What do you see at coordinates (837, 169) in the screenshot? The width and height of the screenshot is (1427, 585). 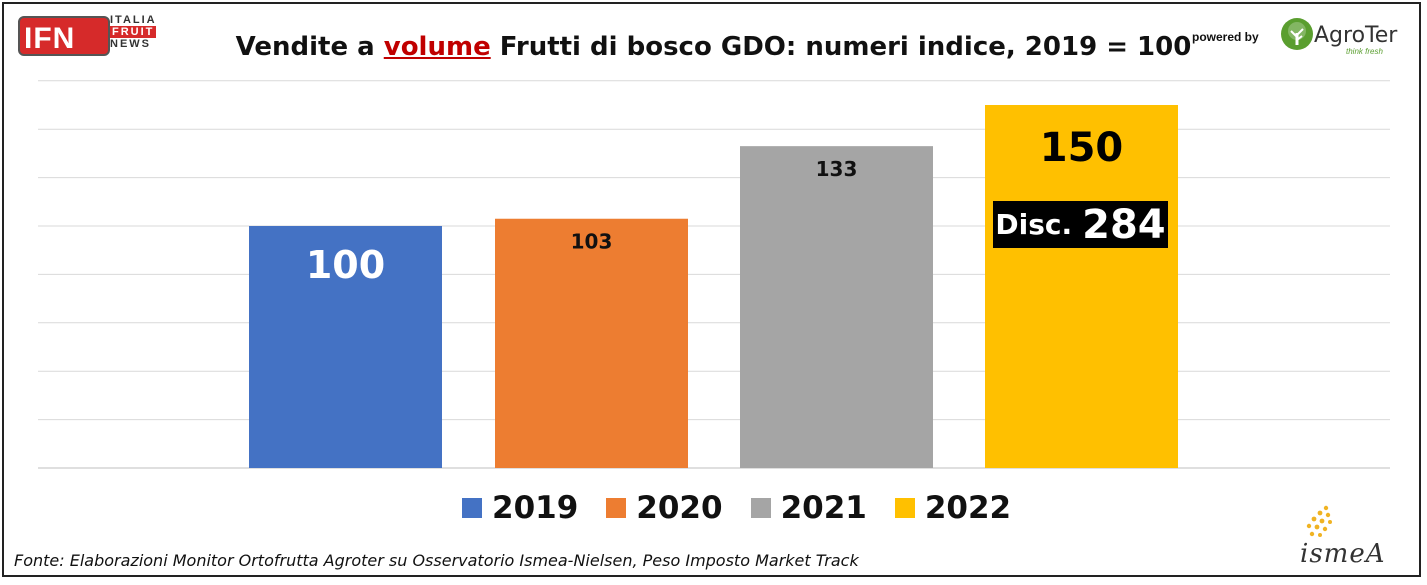 I see `data-label-2021: 133` at bounding box center [837, 169].